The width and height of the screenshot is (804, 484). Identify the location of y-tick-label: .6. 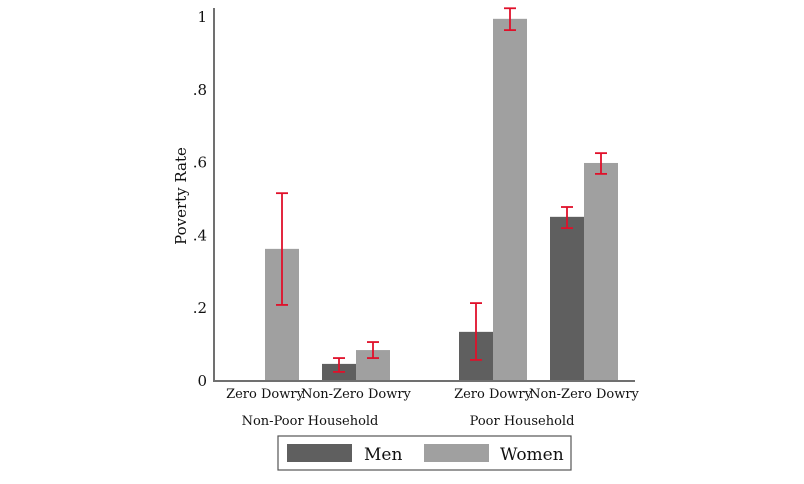
(200, 163).